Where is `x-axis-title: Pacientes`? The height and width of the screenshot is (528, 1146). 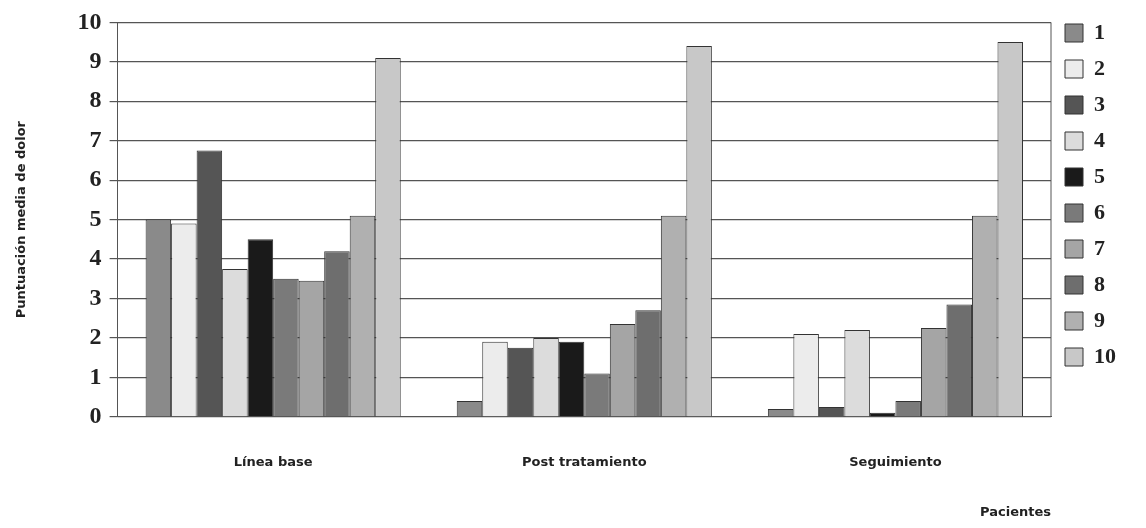
x-axis-title: Pacientes is located at coordinates (1016, 511).